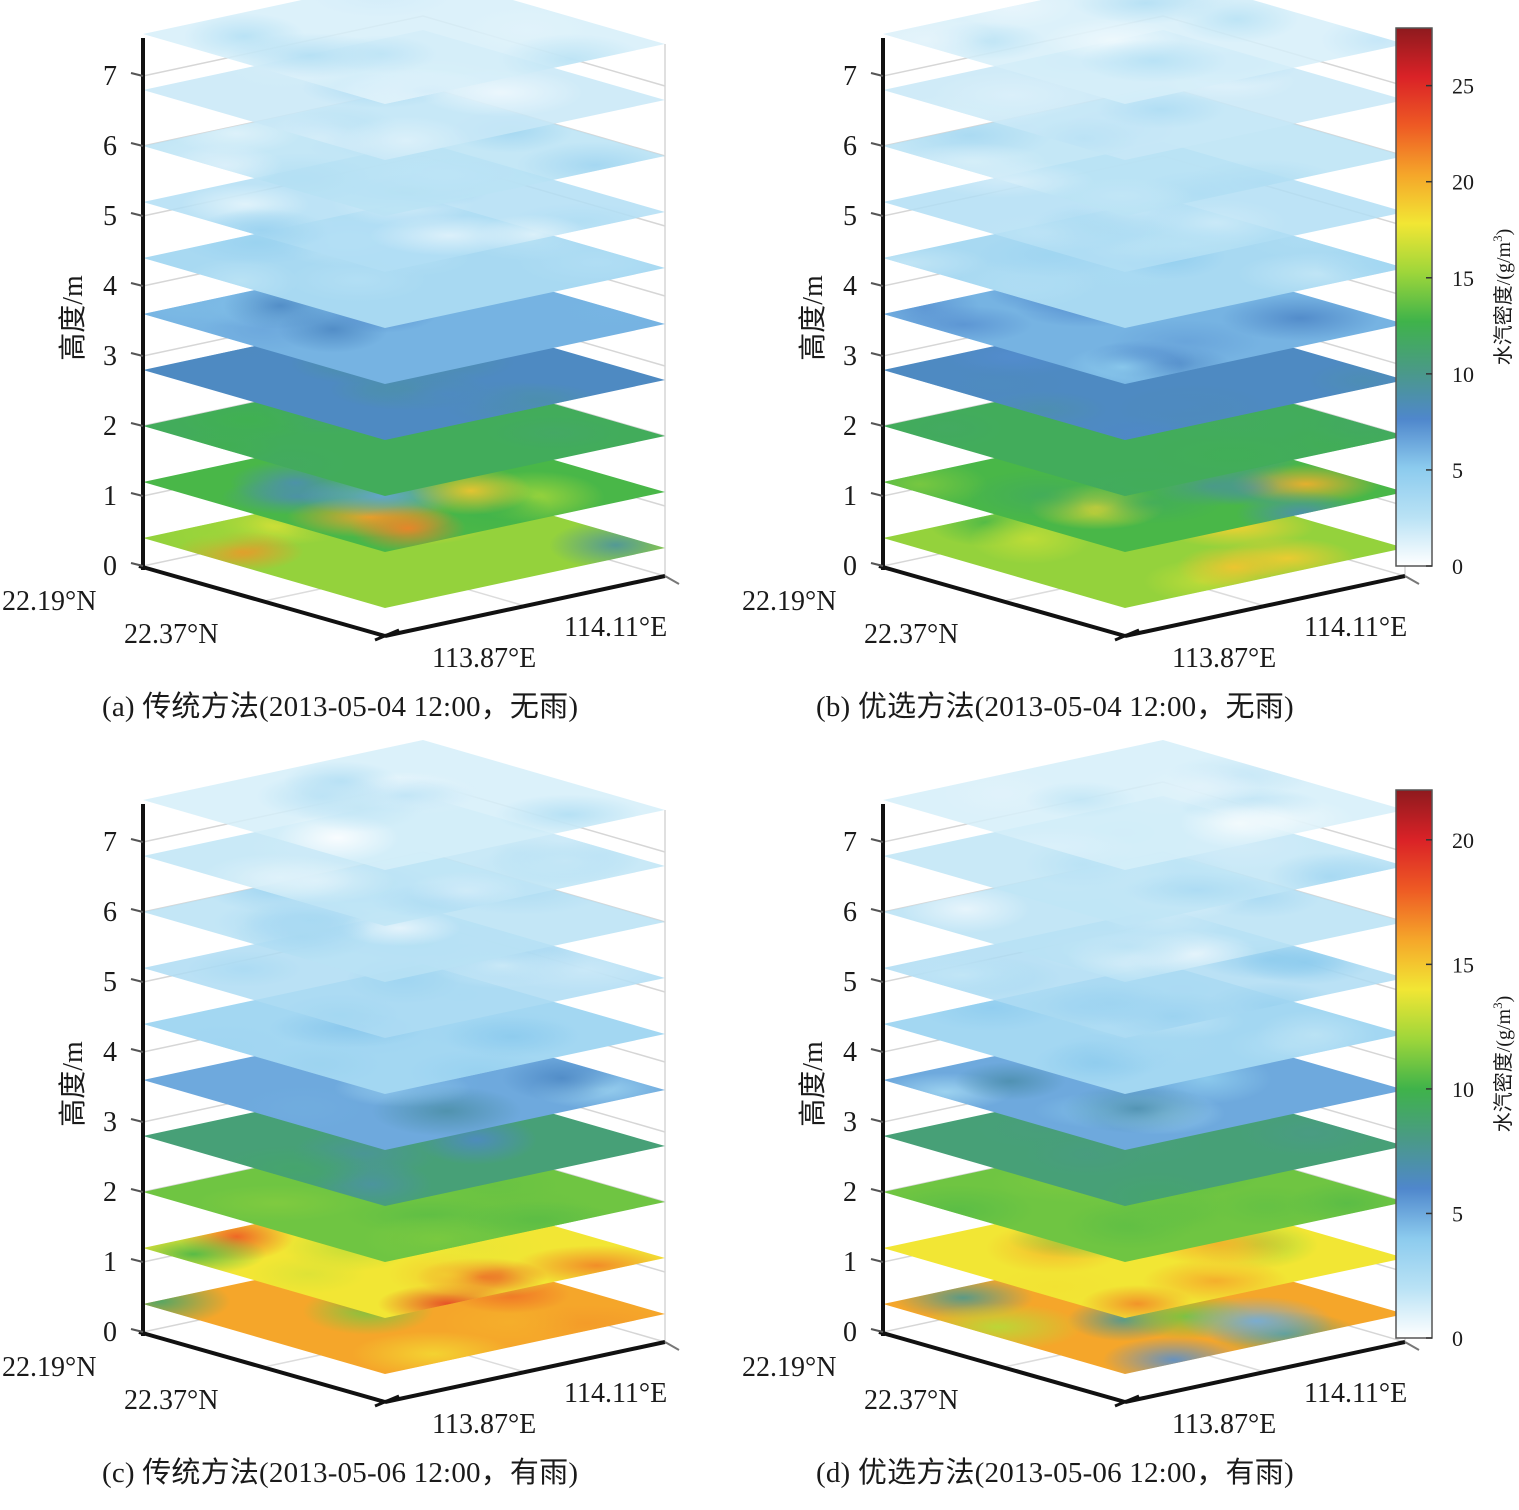 This screenshot has width=1519, height=1510. Describe the element at coordinates (484, 658) in the screenshot. I see `lon-tick-label: 113.87°E` at that location.